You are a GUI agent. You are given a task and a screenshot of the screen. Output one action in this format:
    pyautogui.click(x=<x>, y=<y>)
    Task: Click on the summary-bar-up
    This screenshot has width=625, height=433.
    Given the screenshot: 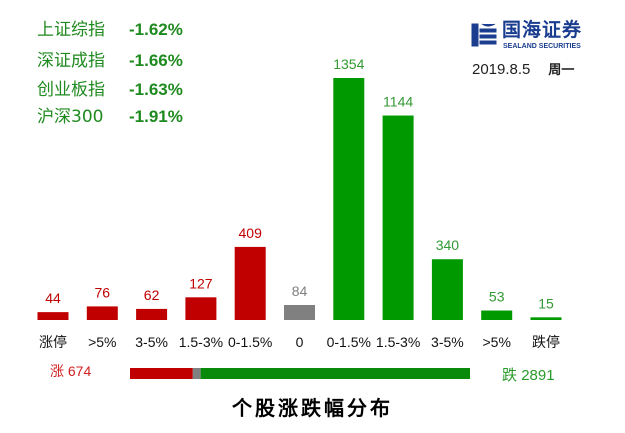 What is the action you would take?
    pyautogui.click(x=161, y=373)
    